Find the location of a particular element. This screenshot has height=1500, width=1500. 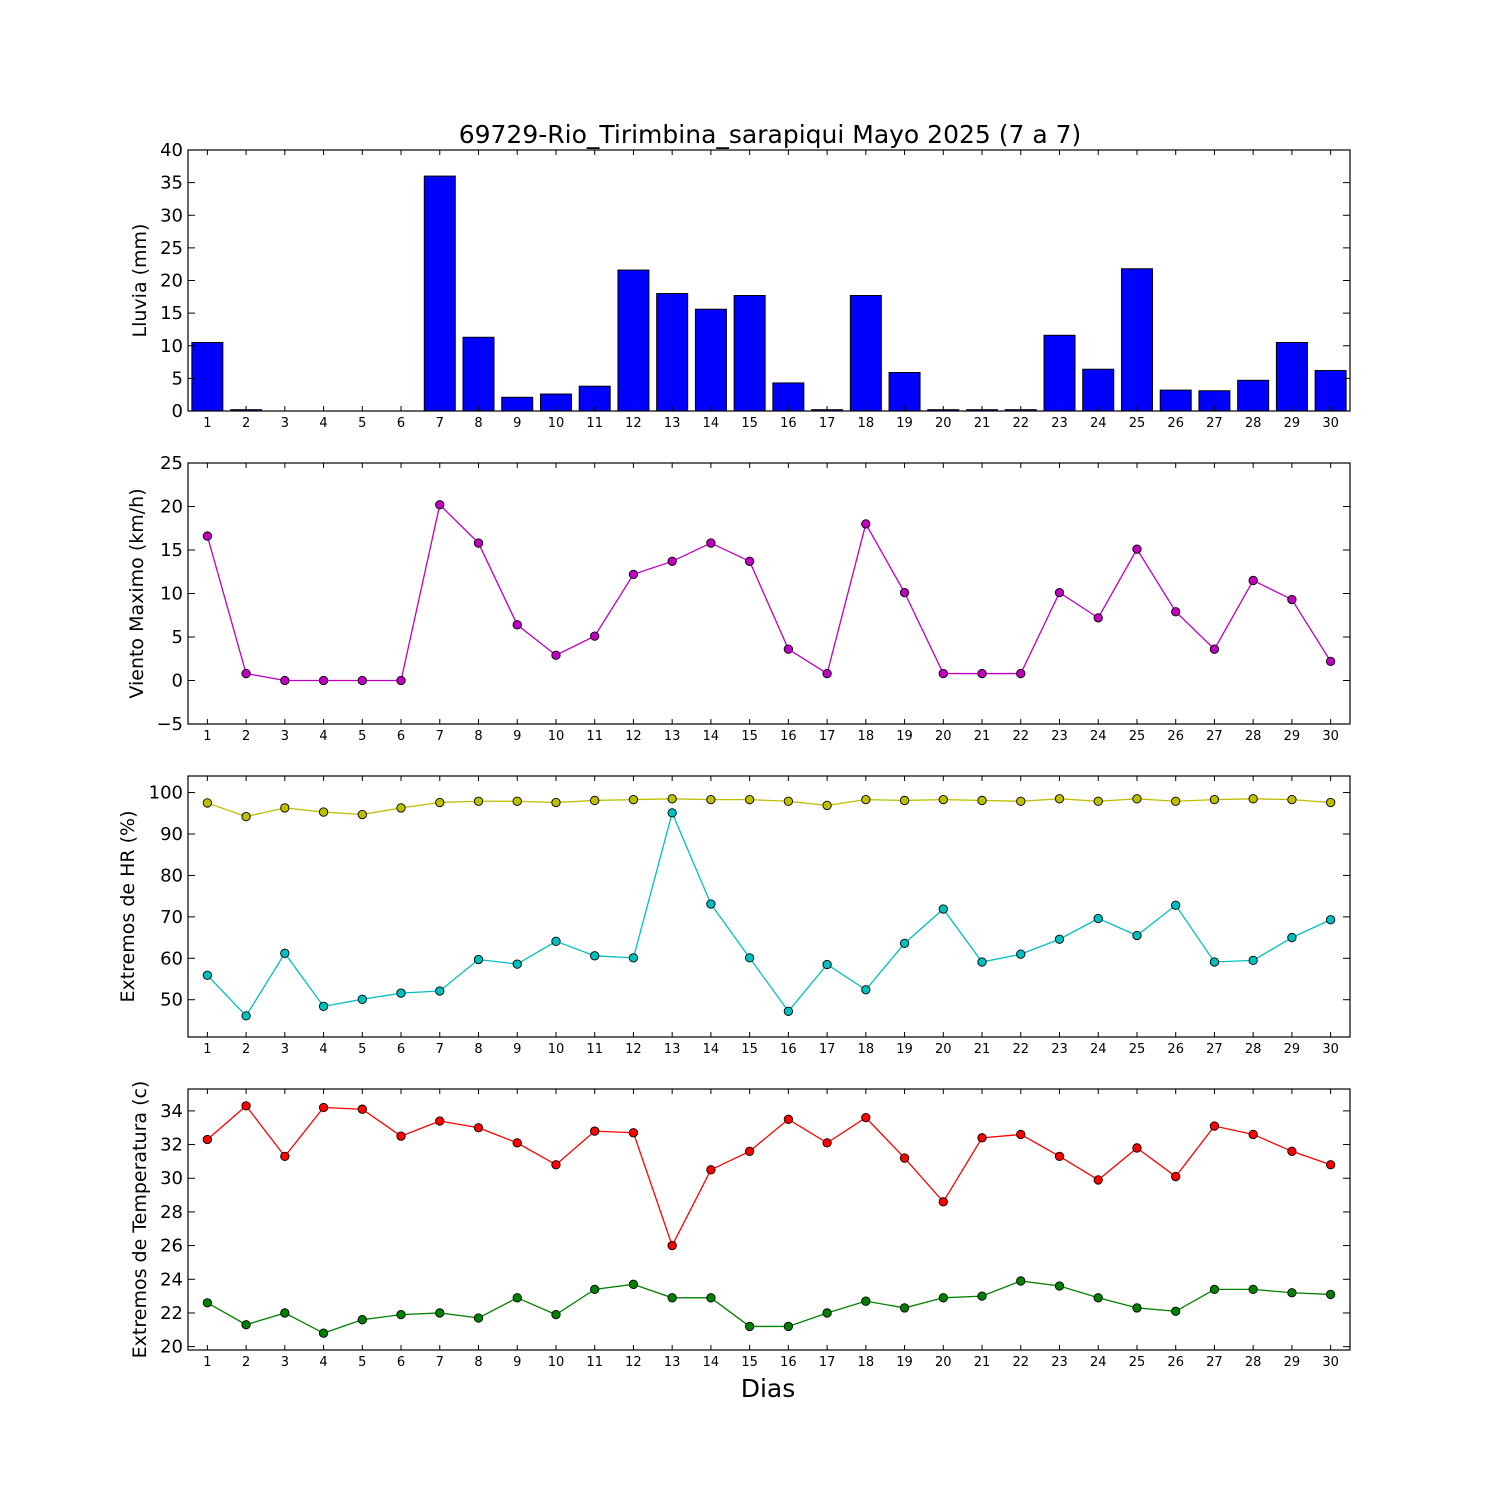

y-tick-label: 28 is located at coordinates (171, 1212).